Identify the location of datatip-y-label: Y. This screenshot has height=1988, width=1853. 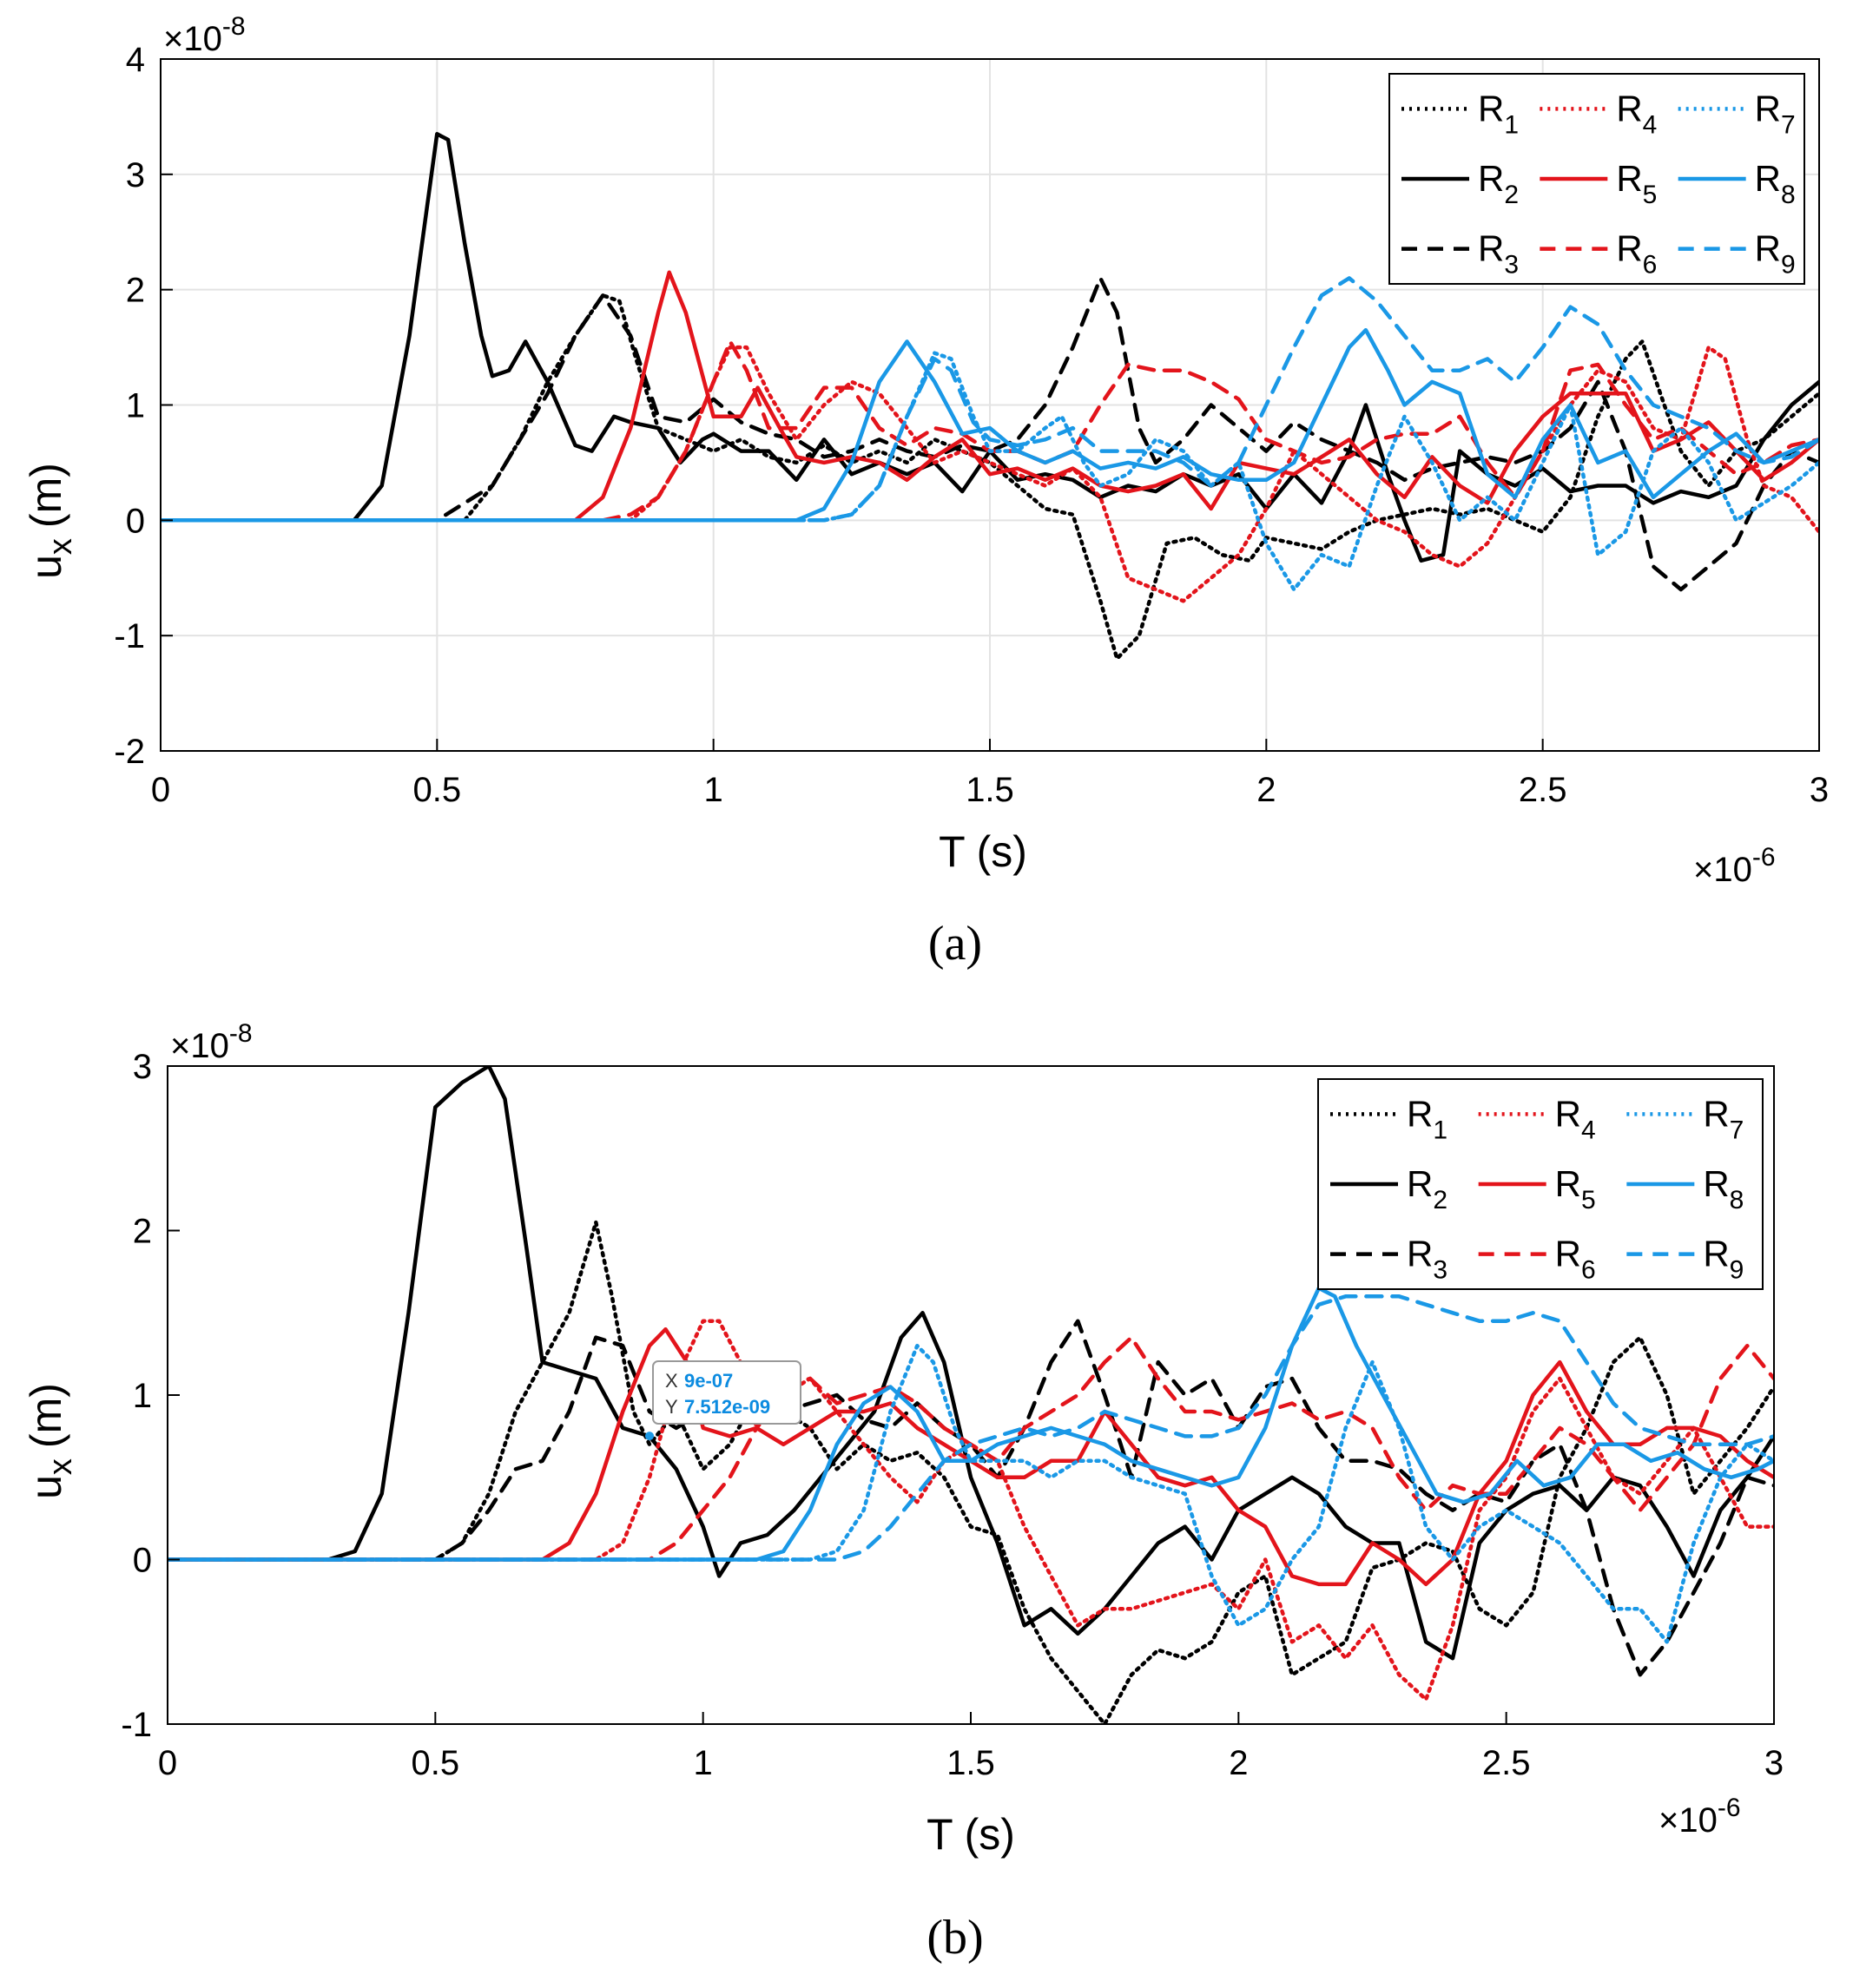
(671, 1407).